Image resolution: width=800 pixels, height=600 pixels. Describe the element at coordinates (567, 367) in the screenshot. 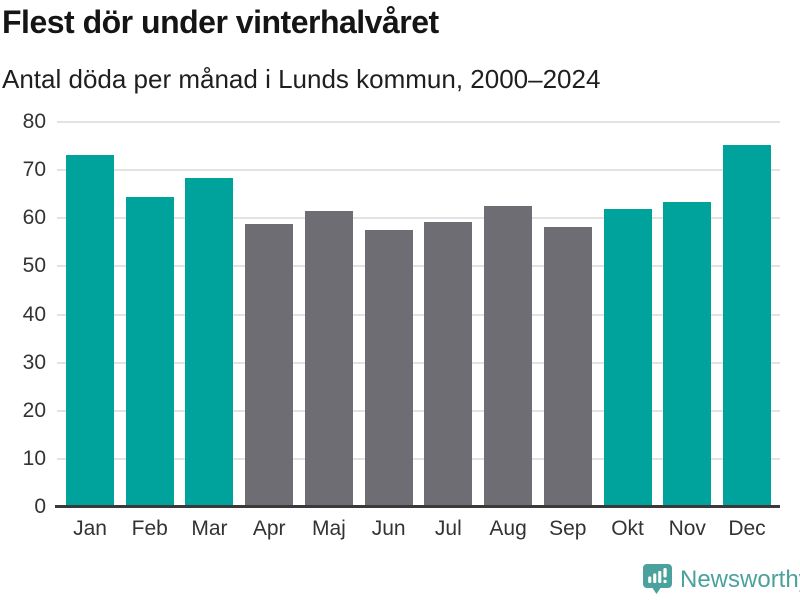

I see `bar-sep` at that location.